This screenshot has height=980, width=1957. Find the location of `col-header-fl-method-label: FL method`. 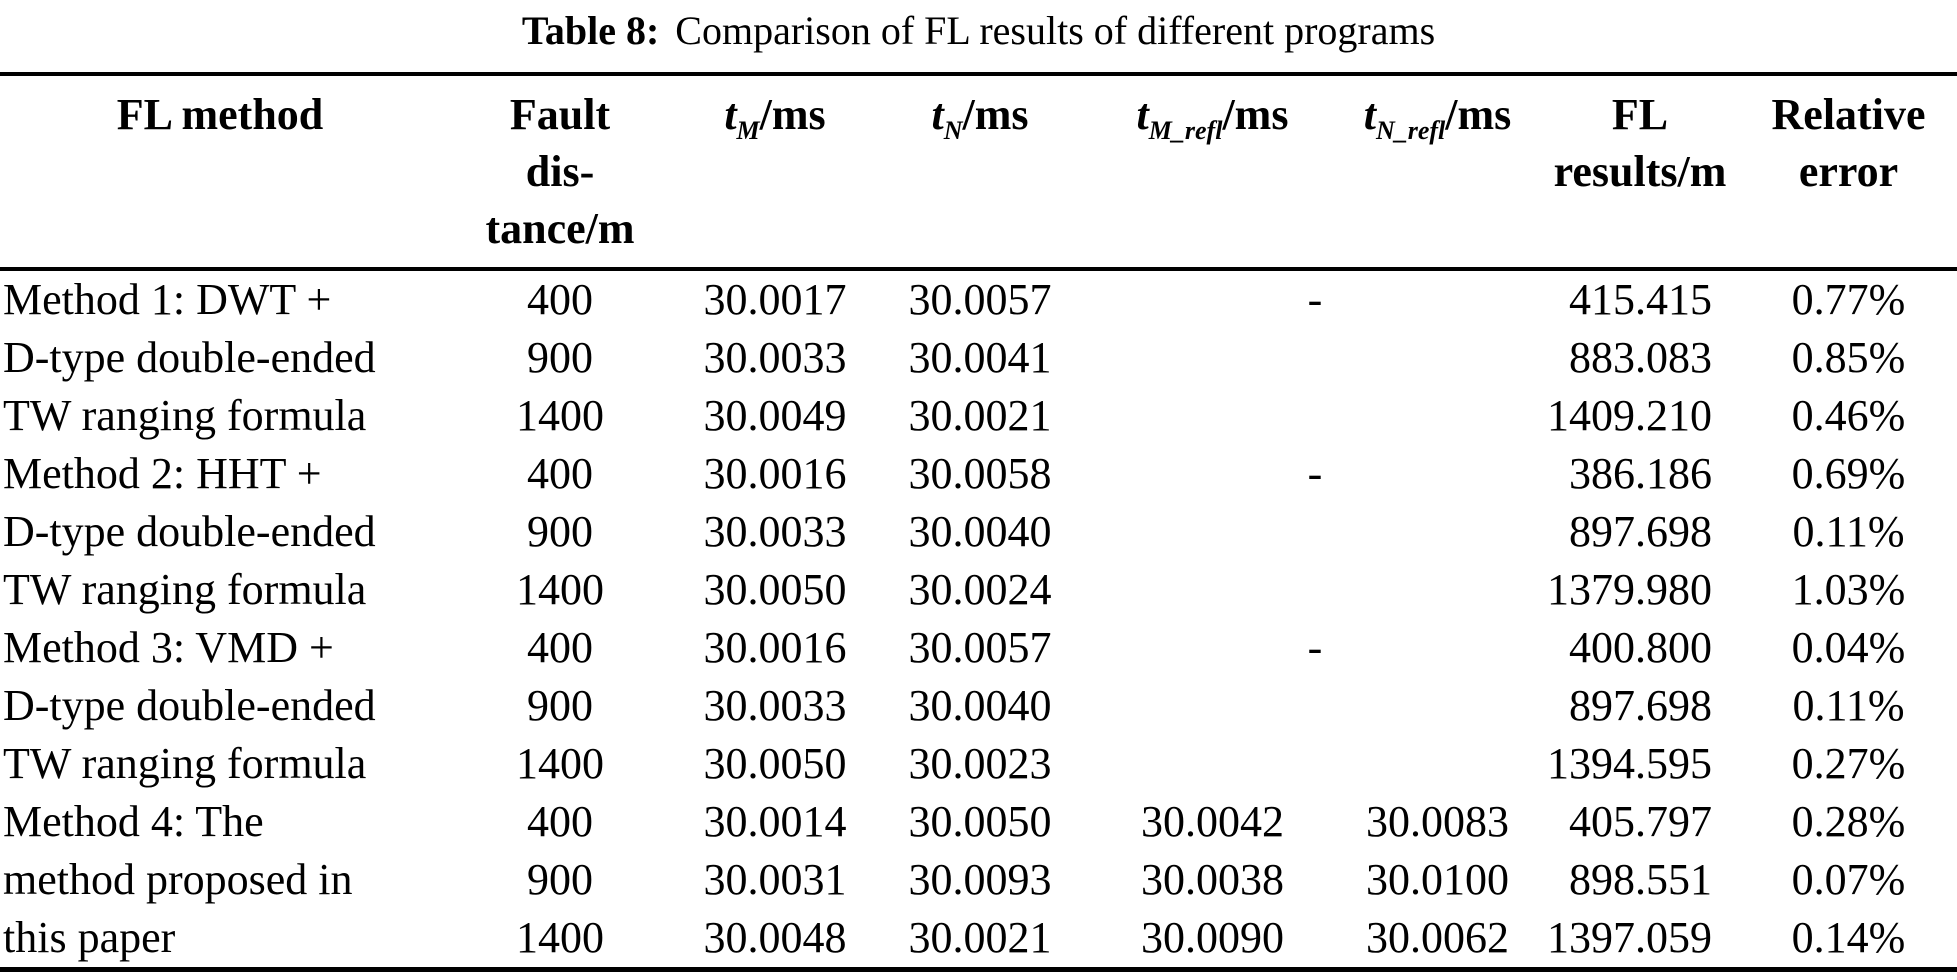

col-header-fl-method-label: FL method is located at coordinates (220, 114).